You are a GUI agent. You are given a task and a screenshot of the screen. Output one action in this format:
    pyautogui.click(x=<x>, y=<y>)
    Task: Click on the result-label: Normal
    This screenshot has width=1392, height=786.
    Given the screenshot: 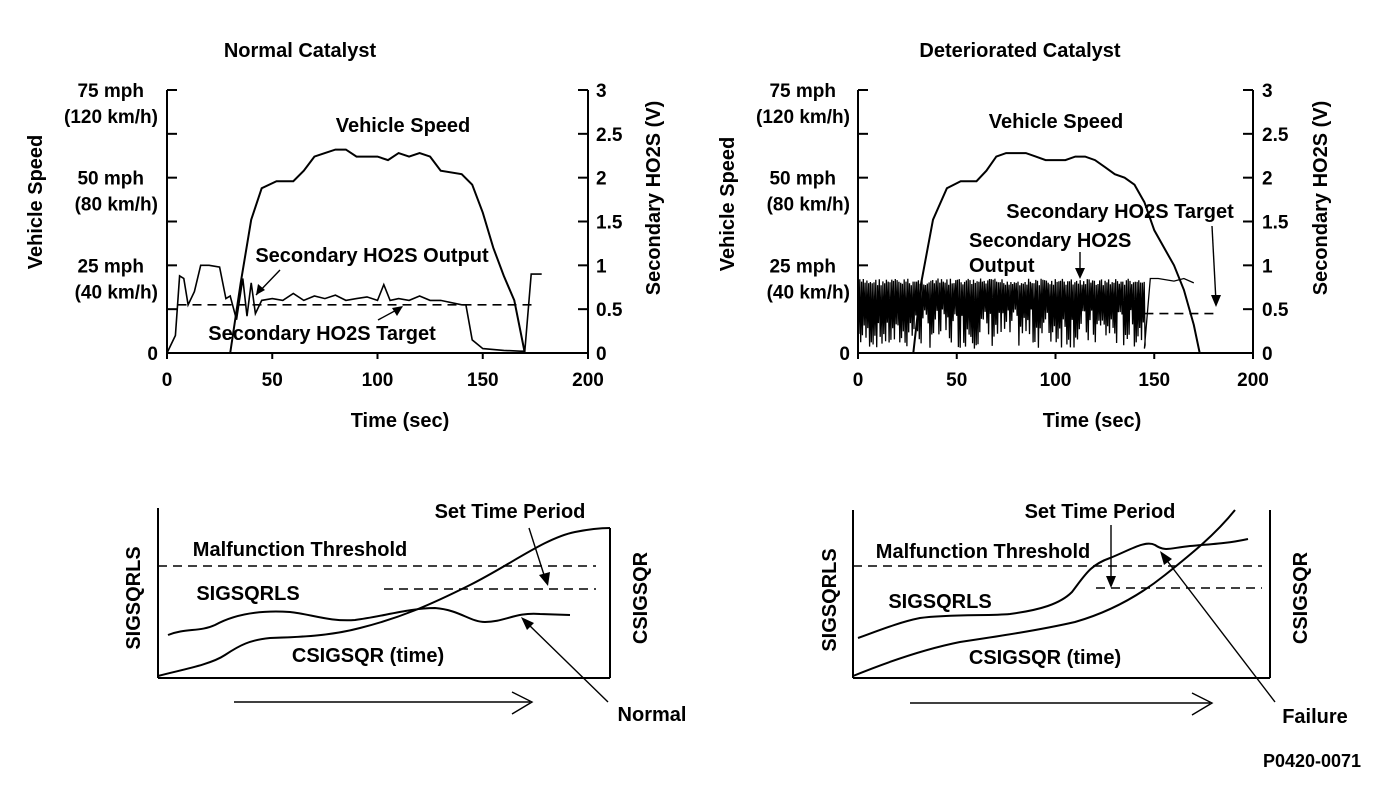 What is the action you would take?
    pyautogui.click(x=652, y=715)
    